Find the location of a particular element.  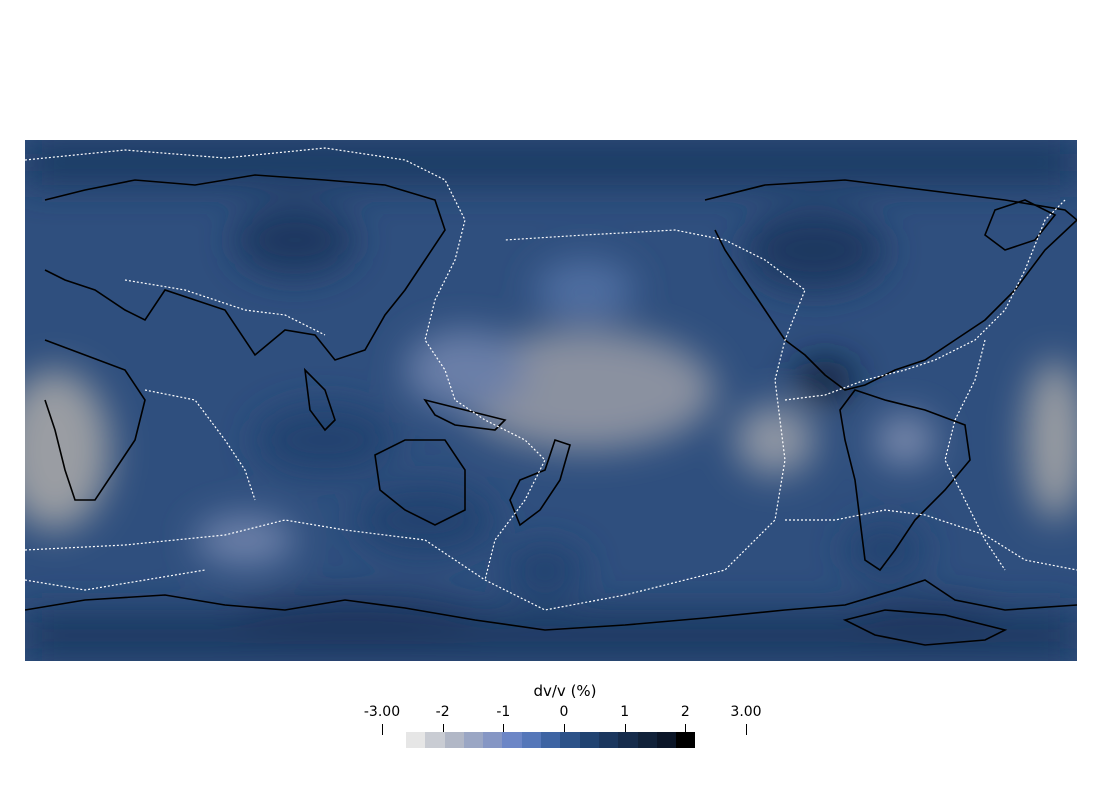

colorbar-tick-label: -1 is located at coordinates (503, 712).